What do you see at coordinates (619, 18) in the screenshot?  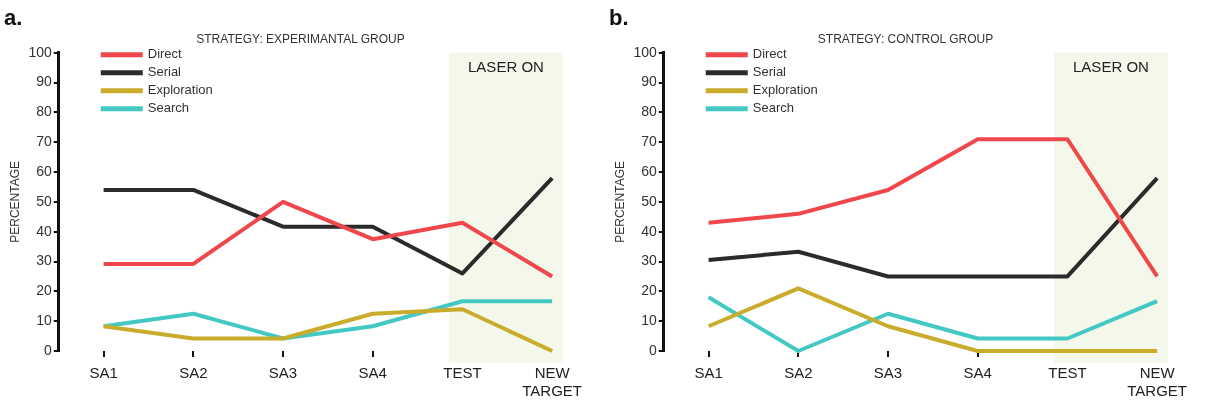 I see `chart-title: b.` at bounding box center [619, 18].